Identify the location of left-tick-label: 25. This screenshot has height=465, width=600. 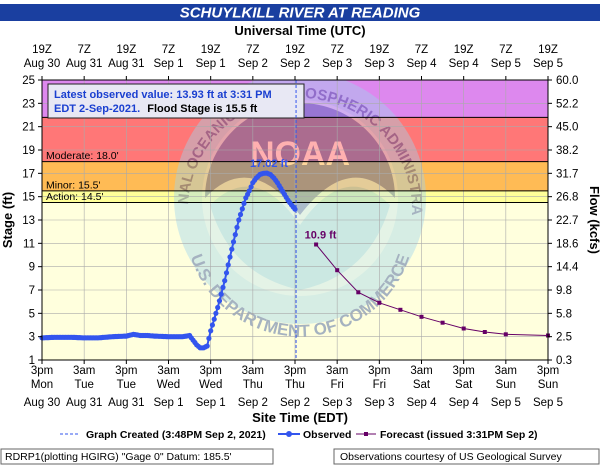
(28, 81).